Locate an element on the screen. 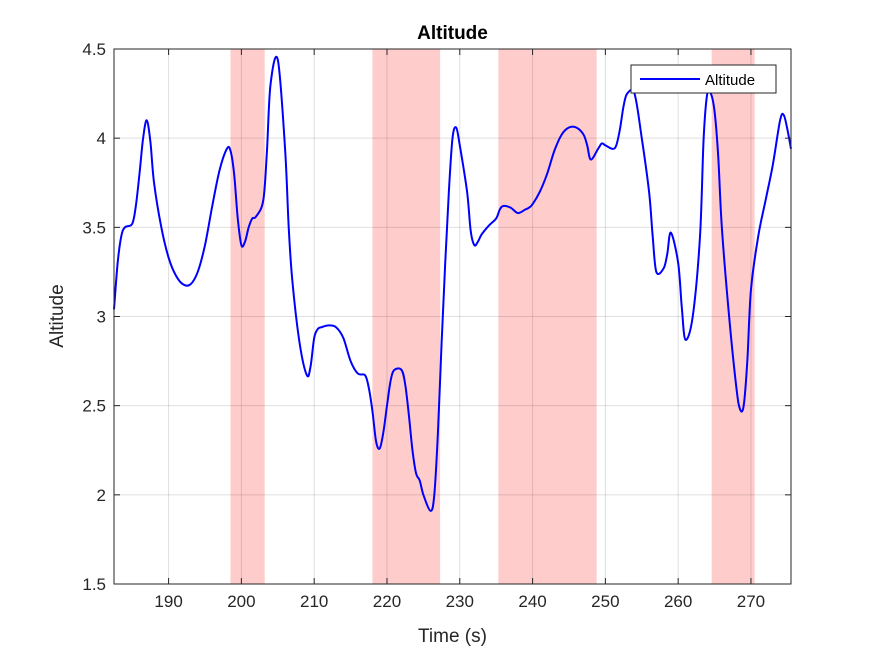 Image resolution: width=875 pixels, height=656 pixels. legend: Altitude is located at coordinates (703, 79).